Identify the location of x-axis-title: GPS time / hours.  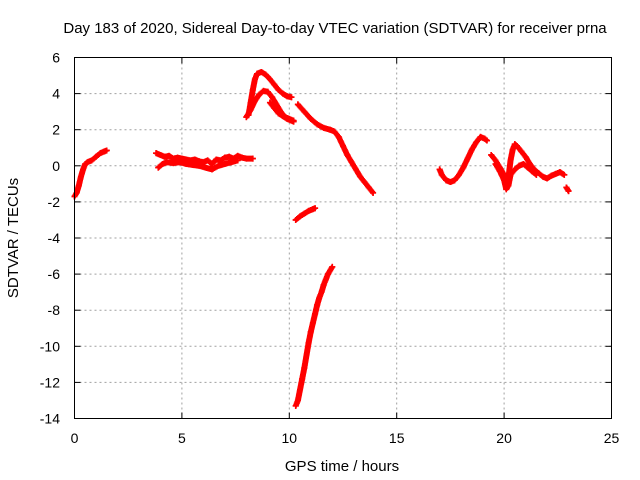
(342, 466).